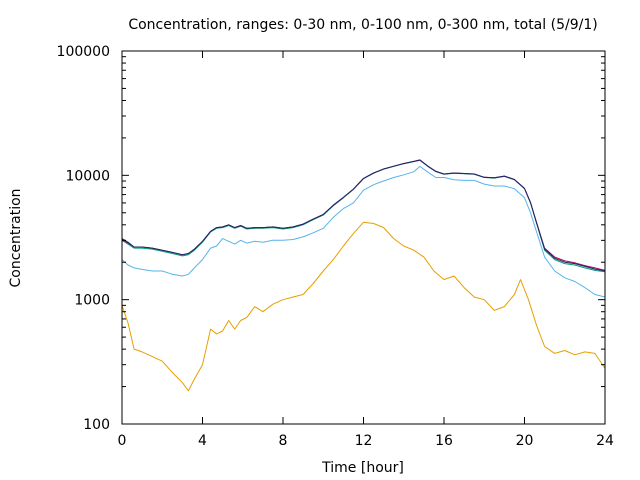 The width and height of the screenshot is (640, 480). What do you see at coordinates (444, 441) in the screenshot?
I see `x-tick-label: 16` at bounding box center [444, 441].